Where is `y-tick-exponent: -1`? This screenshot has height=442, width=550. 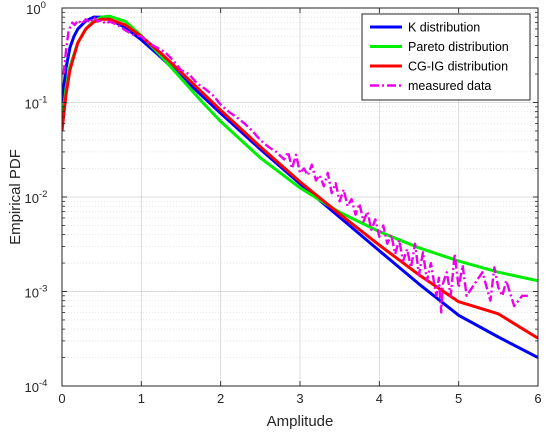
y-tick-exponent: -1 is located at coordinates (43, 100).